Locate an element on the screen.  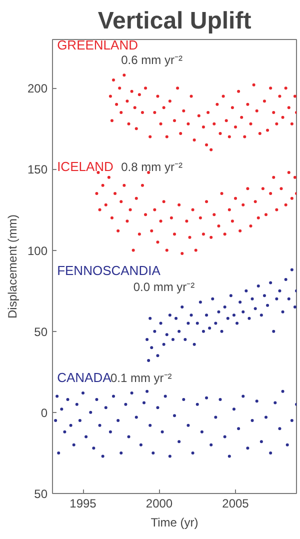
x-tick-label: 1995 is located at coordinates (83, 503).